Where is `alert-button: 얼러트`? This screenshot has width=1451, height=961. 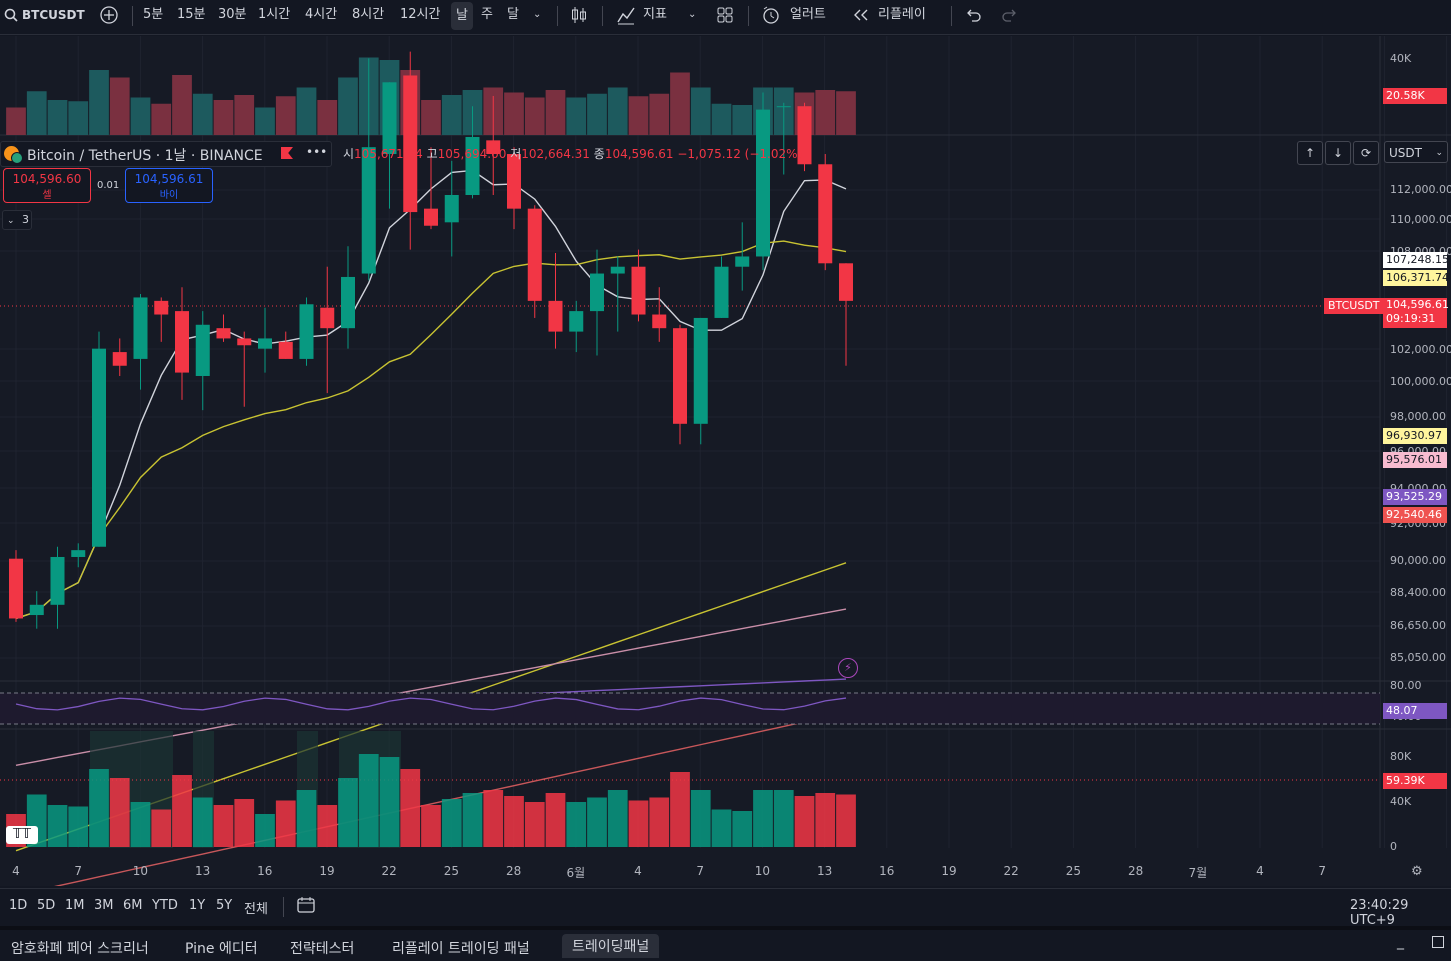 alert-button: 얼러트 is located at coordinates (808, 14).